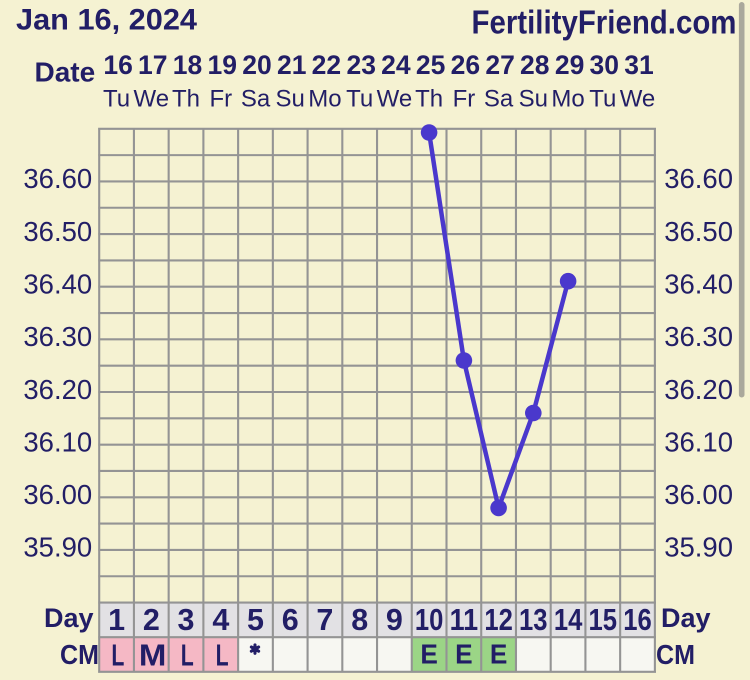 The width and height of the screenshot is (750, 680). What do you see at coordinates (106, 20) in the screenshot?
I see `svg-text: Jan 16, 2024` at bounding box center [106, 20].